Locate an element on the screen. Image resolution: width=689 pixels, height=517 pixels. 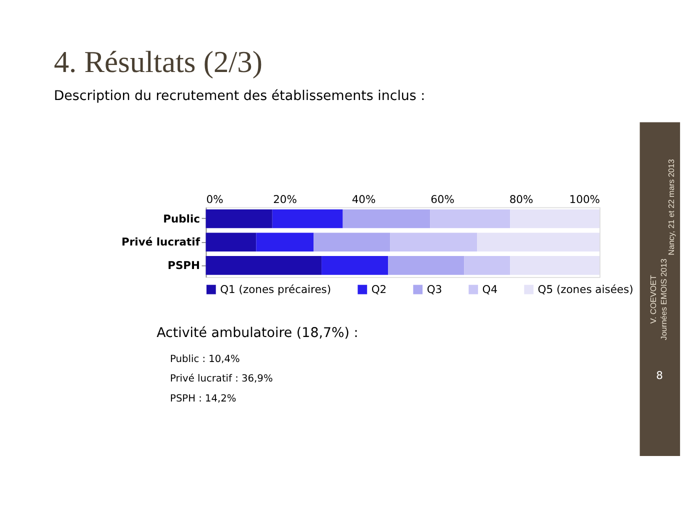
x-tick-label: 100% is located at coordinates (584, 199).